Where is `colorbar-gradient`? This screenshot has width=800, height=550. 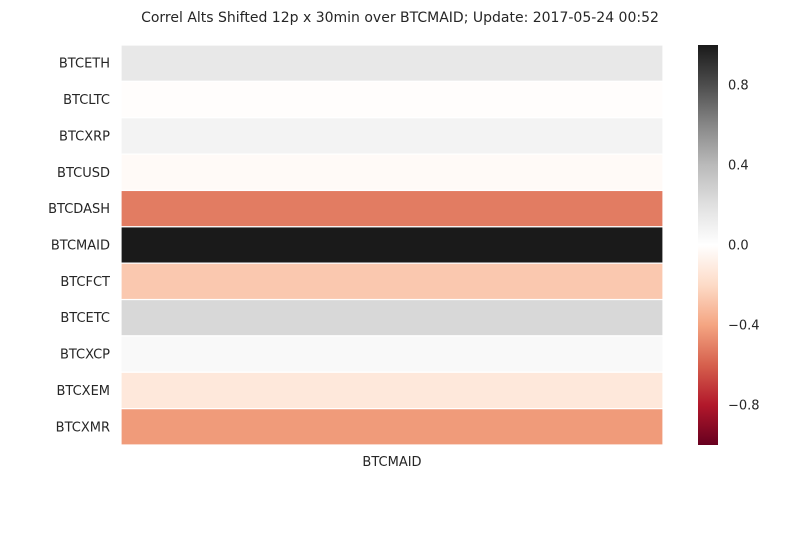
colorbar-gradient is located at coordinates (708, 245).